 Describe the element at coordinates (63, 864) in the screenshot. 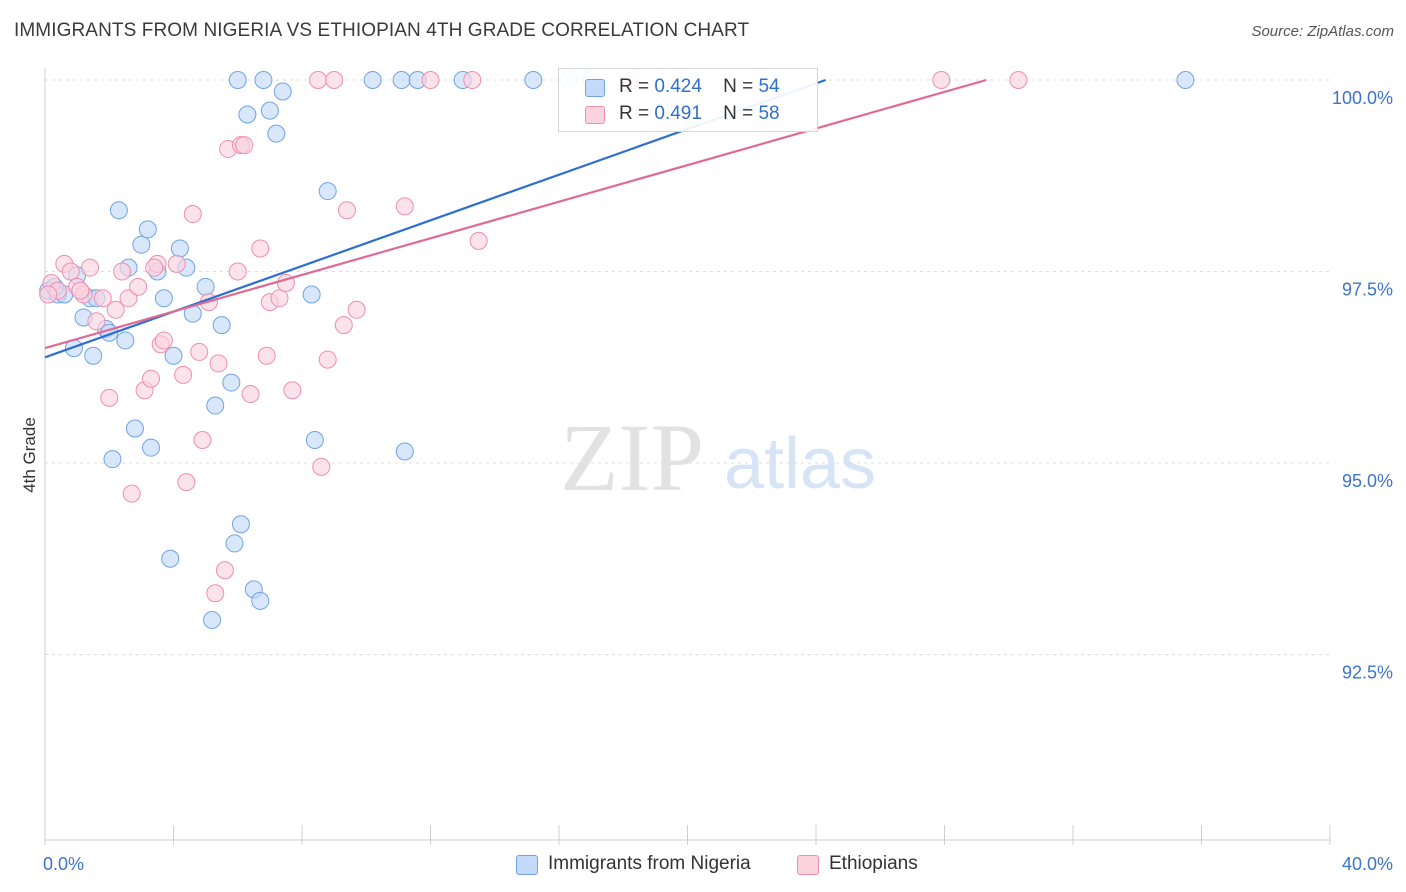

I see `x-tick-label: 0.0%` at that location.